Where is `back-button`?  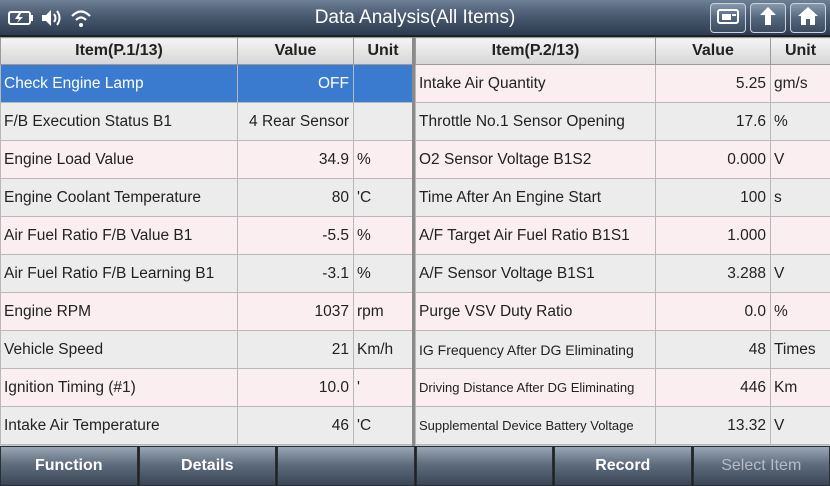
back-button is located at coordinates (768, 18).